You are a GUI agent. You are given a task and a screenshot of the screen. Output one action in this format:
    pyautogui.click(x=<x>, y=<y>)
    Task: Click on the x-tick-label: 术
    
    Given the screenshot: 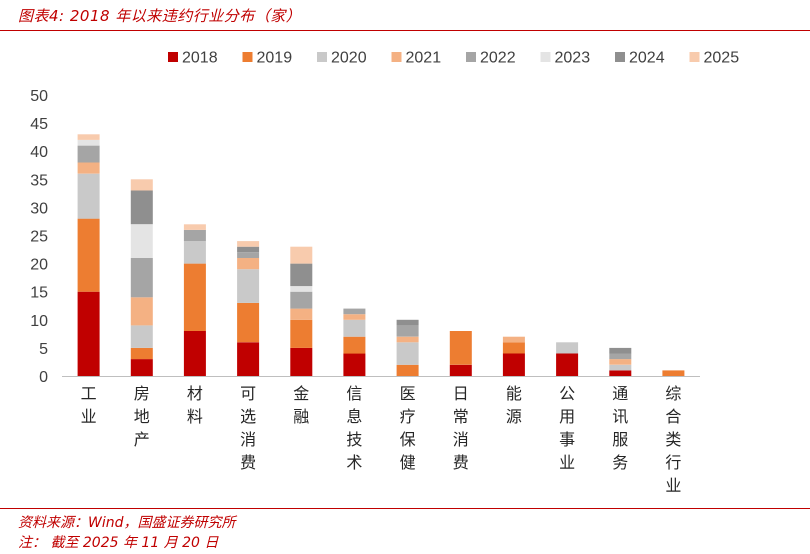 What is the action you would take?
    pyautogui.click(x=354, y=462)
    